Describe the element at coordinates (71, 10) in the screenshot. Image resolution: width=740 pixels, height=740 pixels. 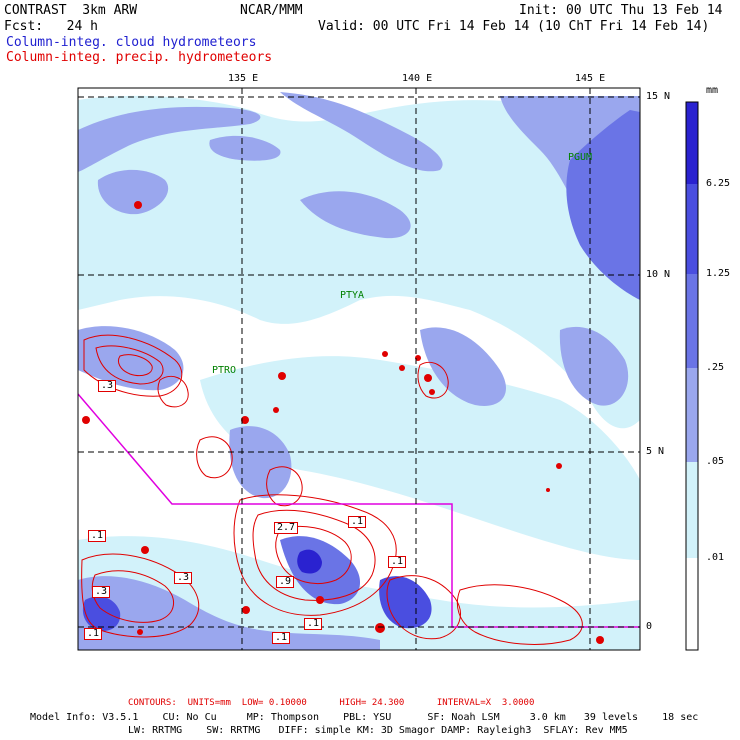
I see `model-title: CONTRAST 3km ARW` at that location.